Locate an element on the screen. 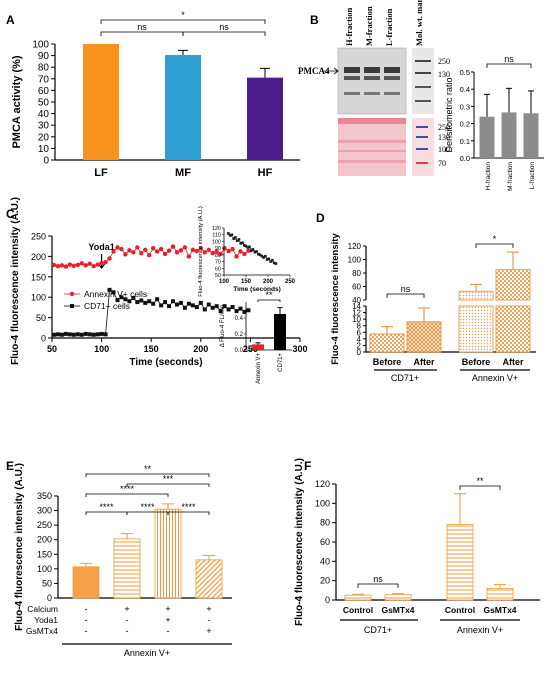 Image resolution: width=550 pixels, height=689 pixels. d-y-tick-label: 80 is located at coordinates (356, 273).